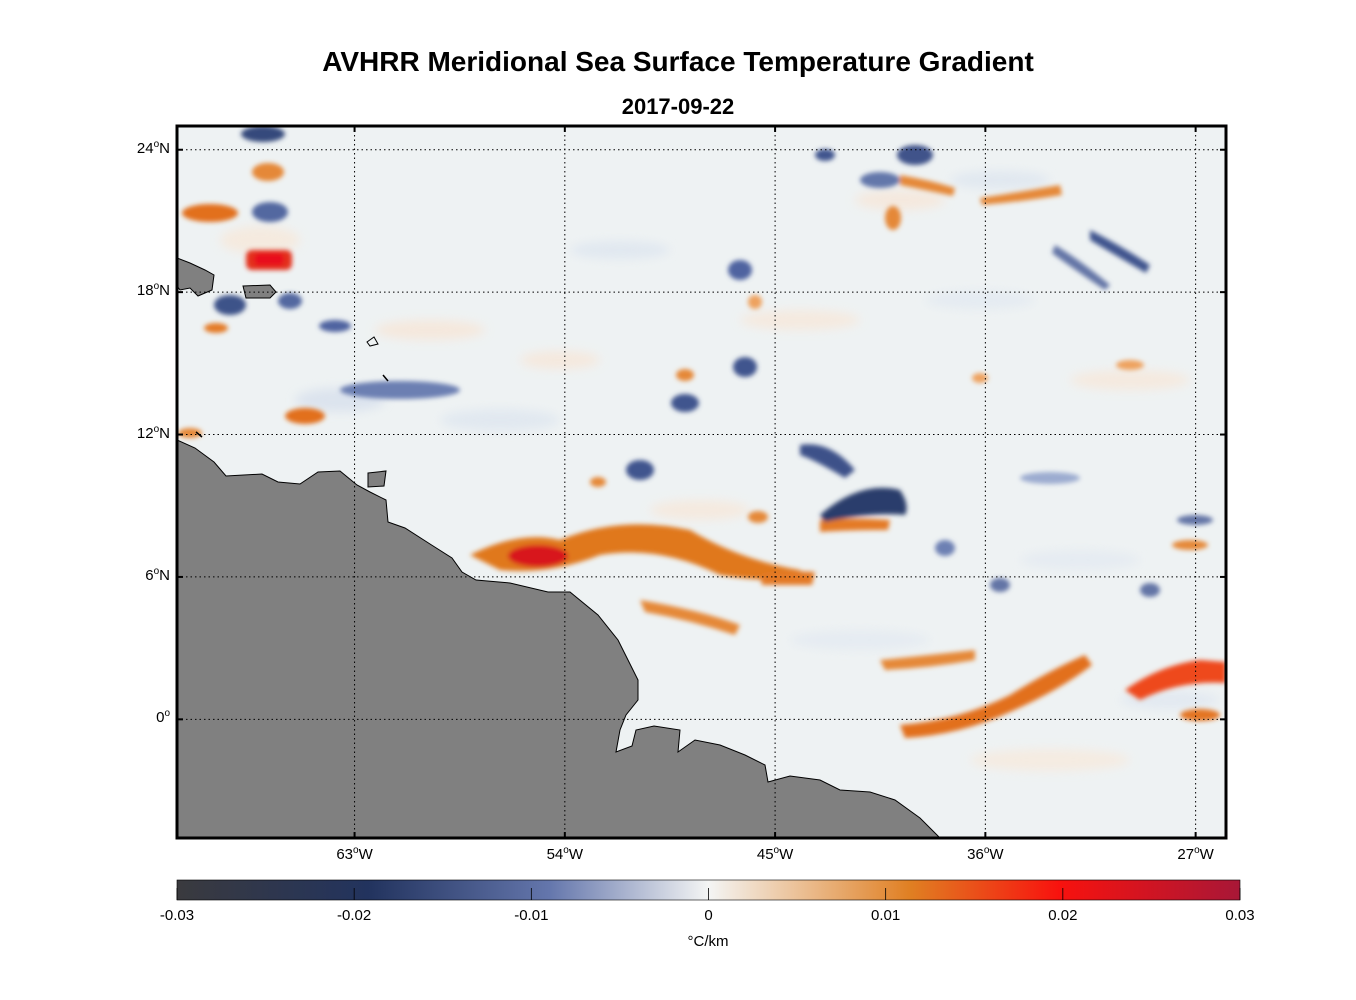  I want to click on colorbar-ticks, so click(708, 894).